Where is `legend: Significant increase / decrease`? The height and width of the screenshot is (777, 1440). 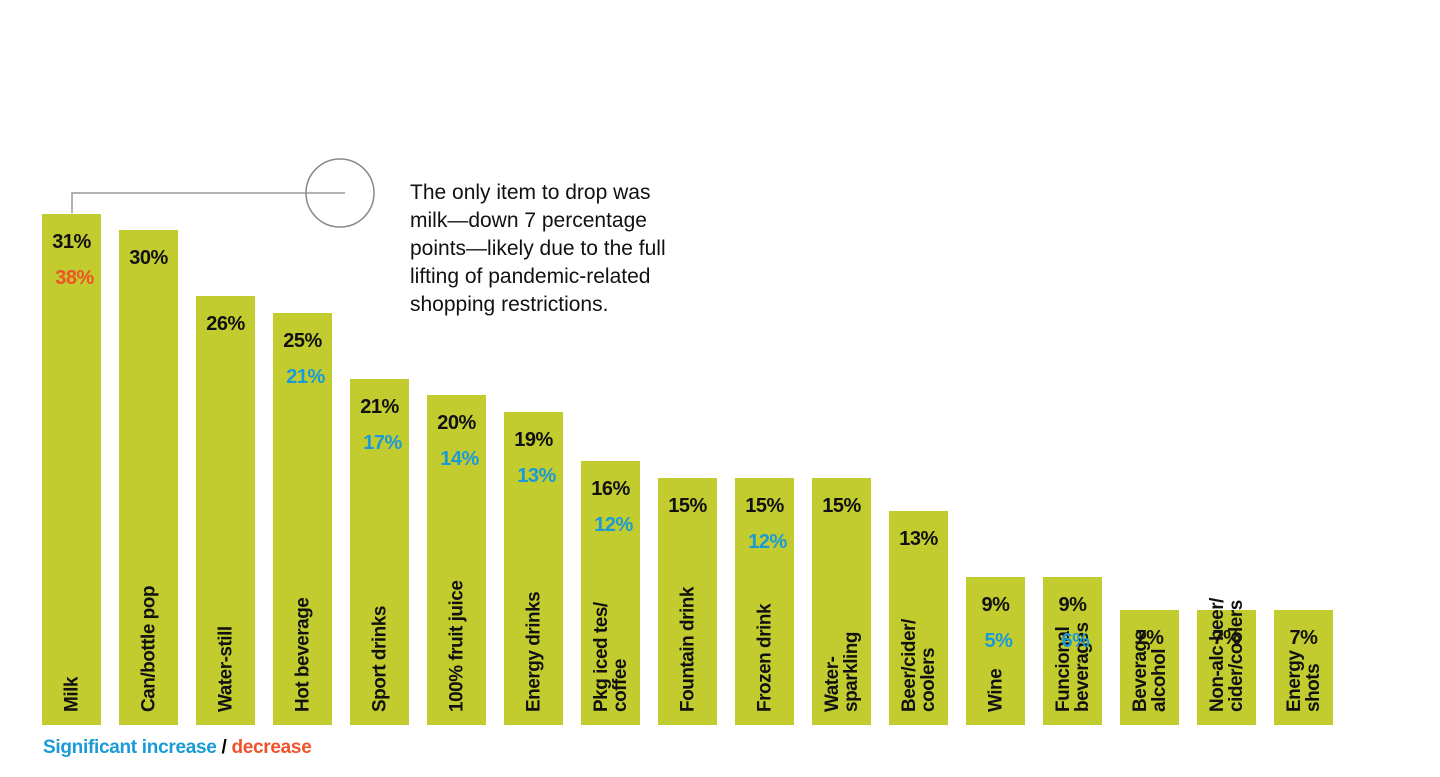
legend: Significant increase / decrease is located at coordinates (177, 748).